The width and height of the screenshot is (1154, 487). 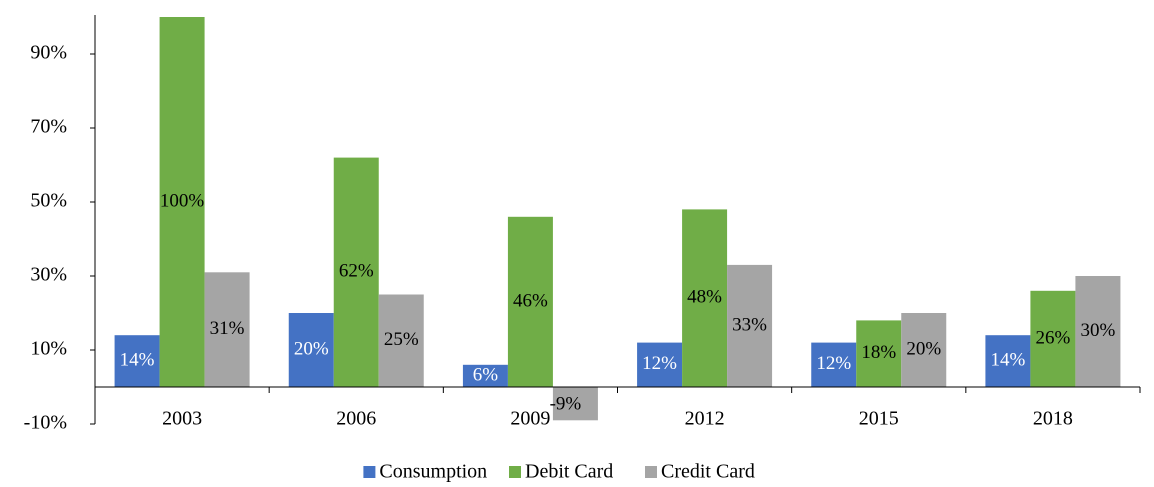 I want to click on data-label: 26%, so click(x=1053, y=337).